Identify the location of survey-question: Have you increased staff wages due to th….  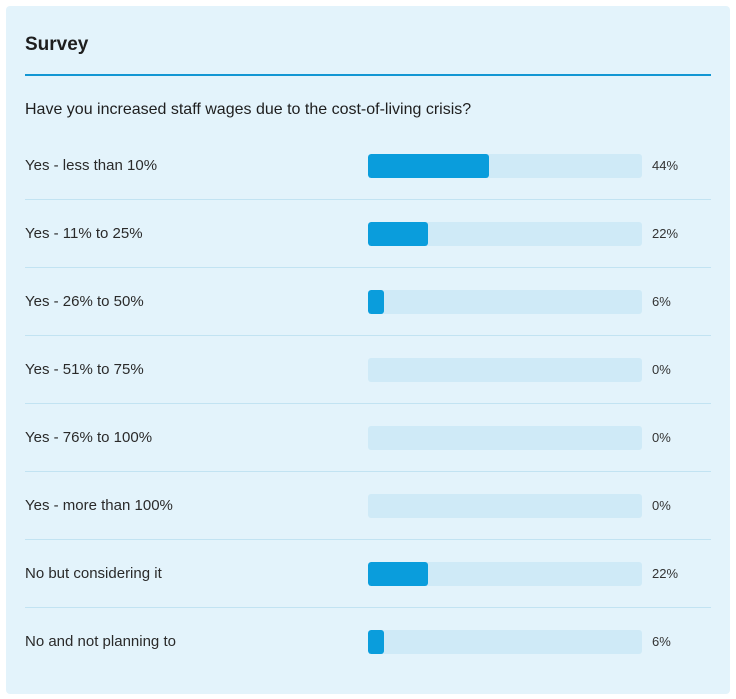
(248, 109).